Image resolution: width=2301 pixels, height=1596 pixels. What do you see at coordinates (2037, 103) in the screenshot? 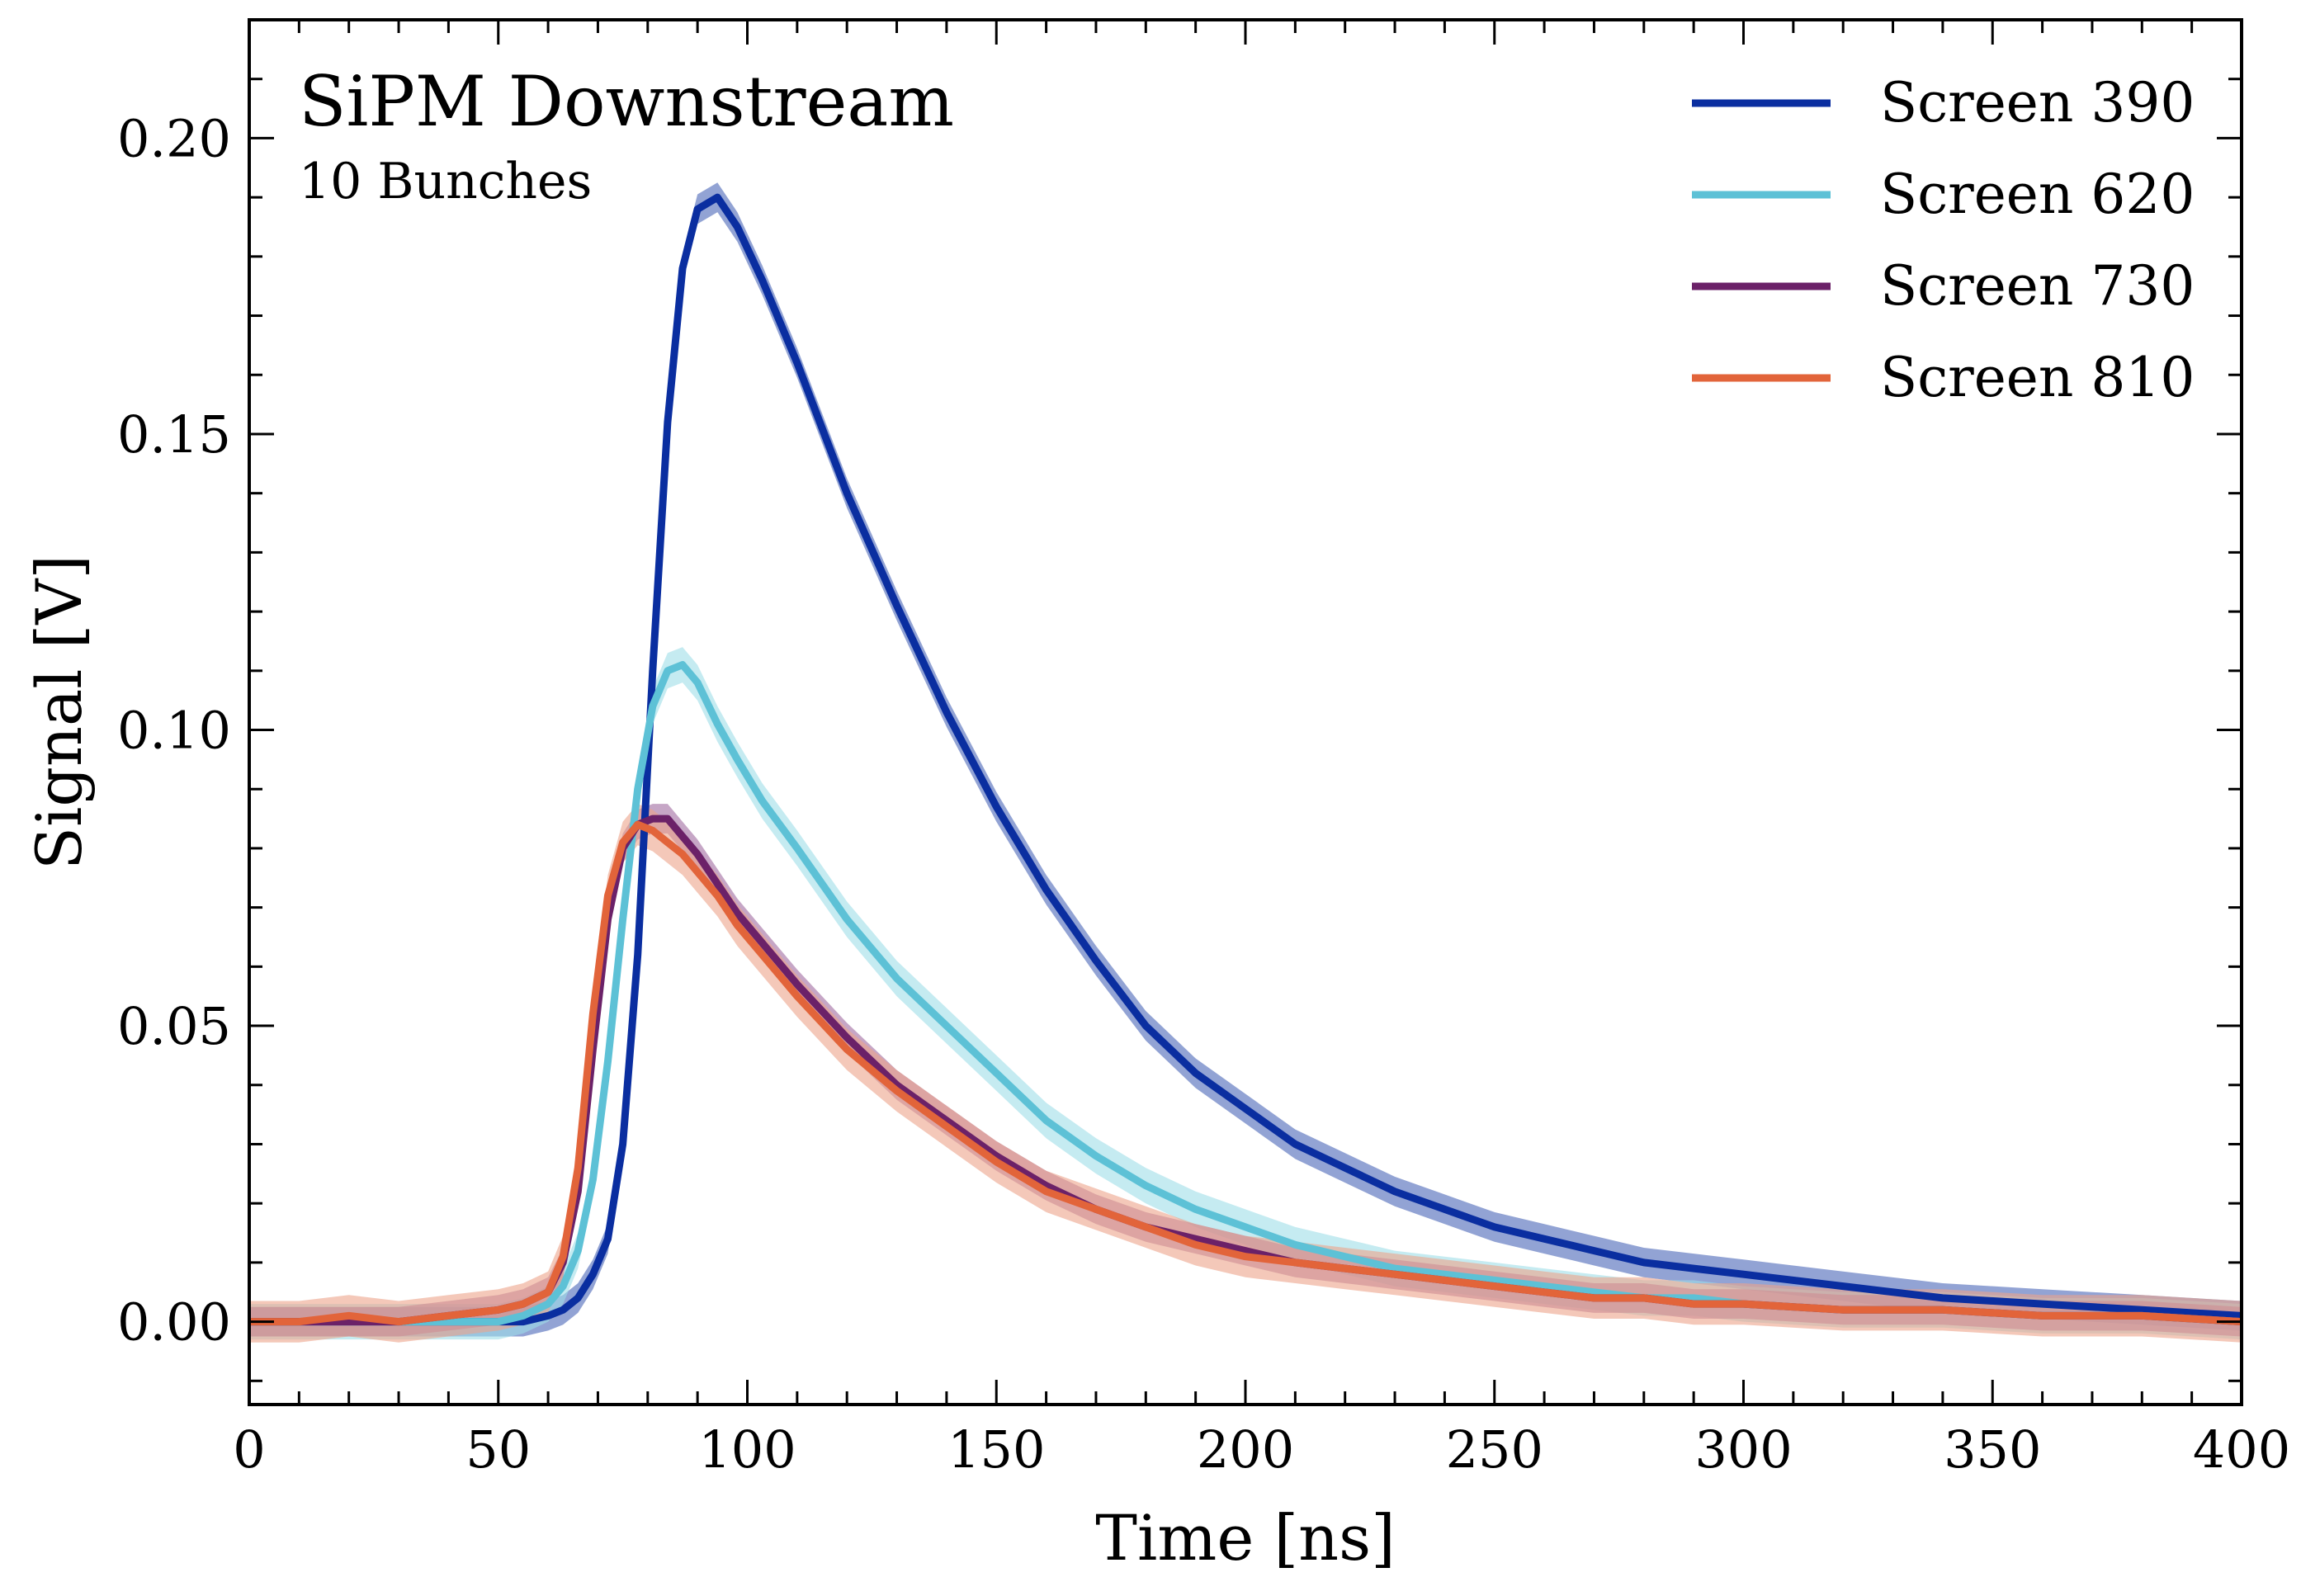
I see `legend-label-0: Screen 390` at bounding box center [2037, 103].